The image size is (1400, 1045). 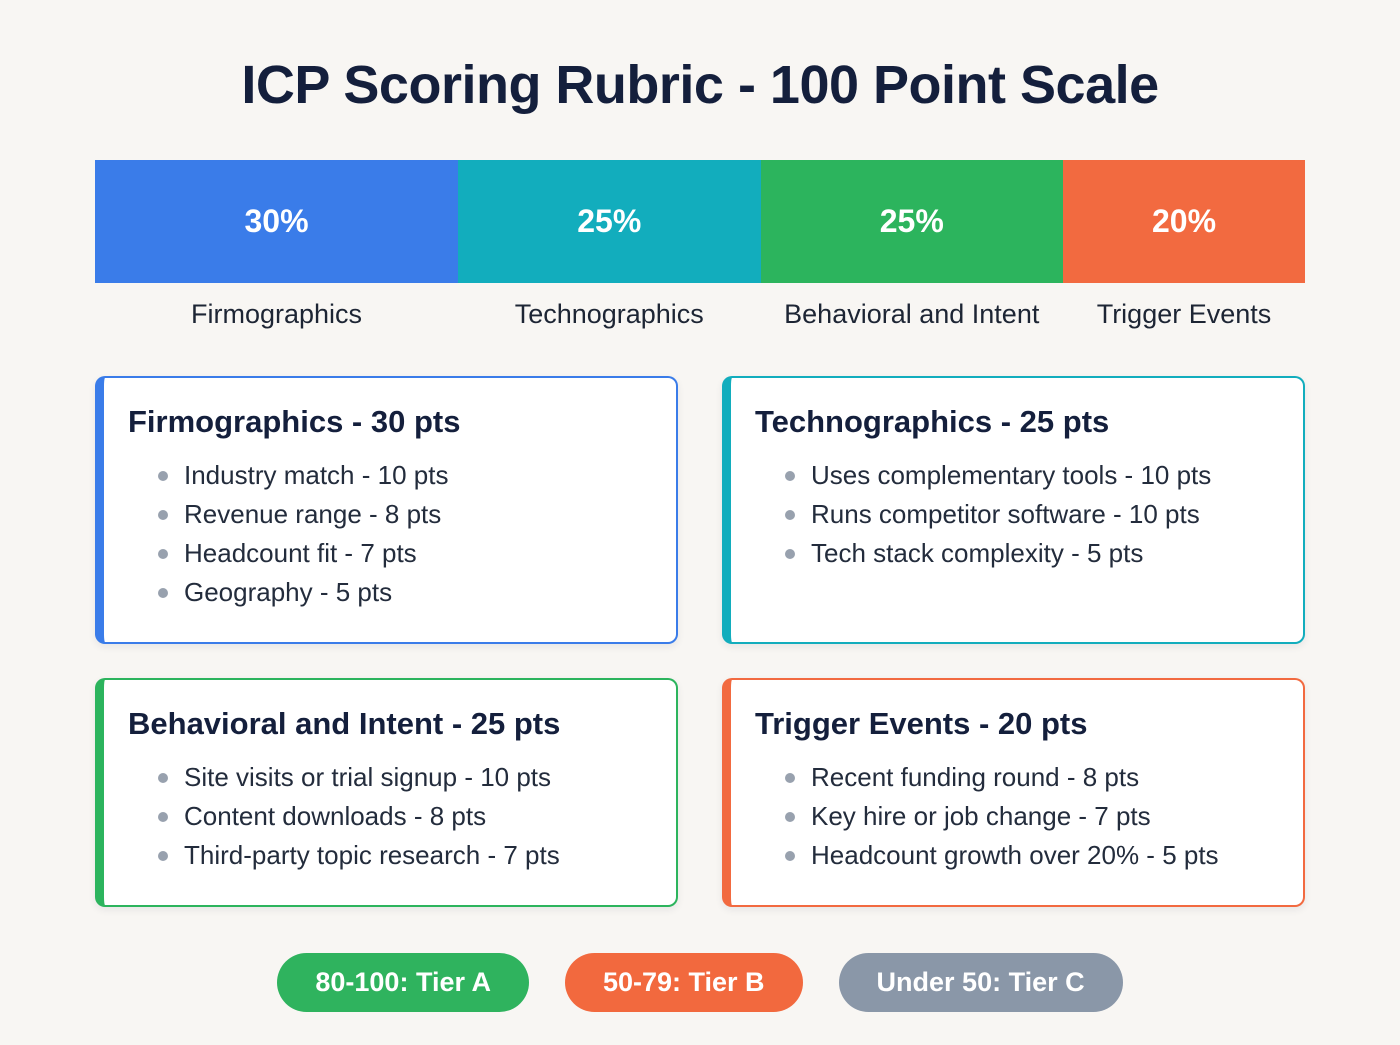 What do you see at coordinates (1029, 475) in the screenshot?
I see `card-list-item: Uses complementary tools - 10 pts` at bounding box center [1029, 475].